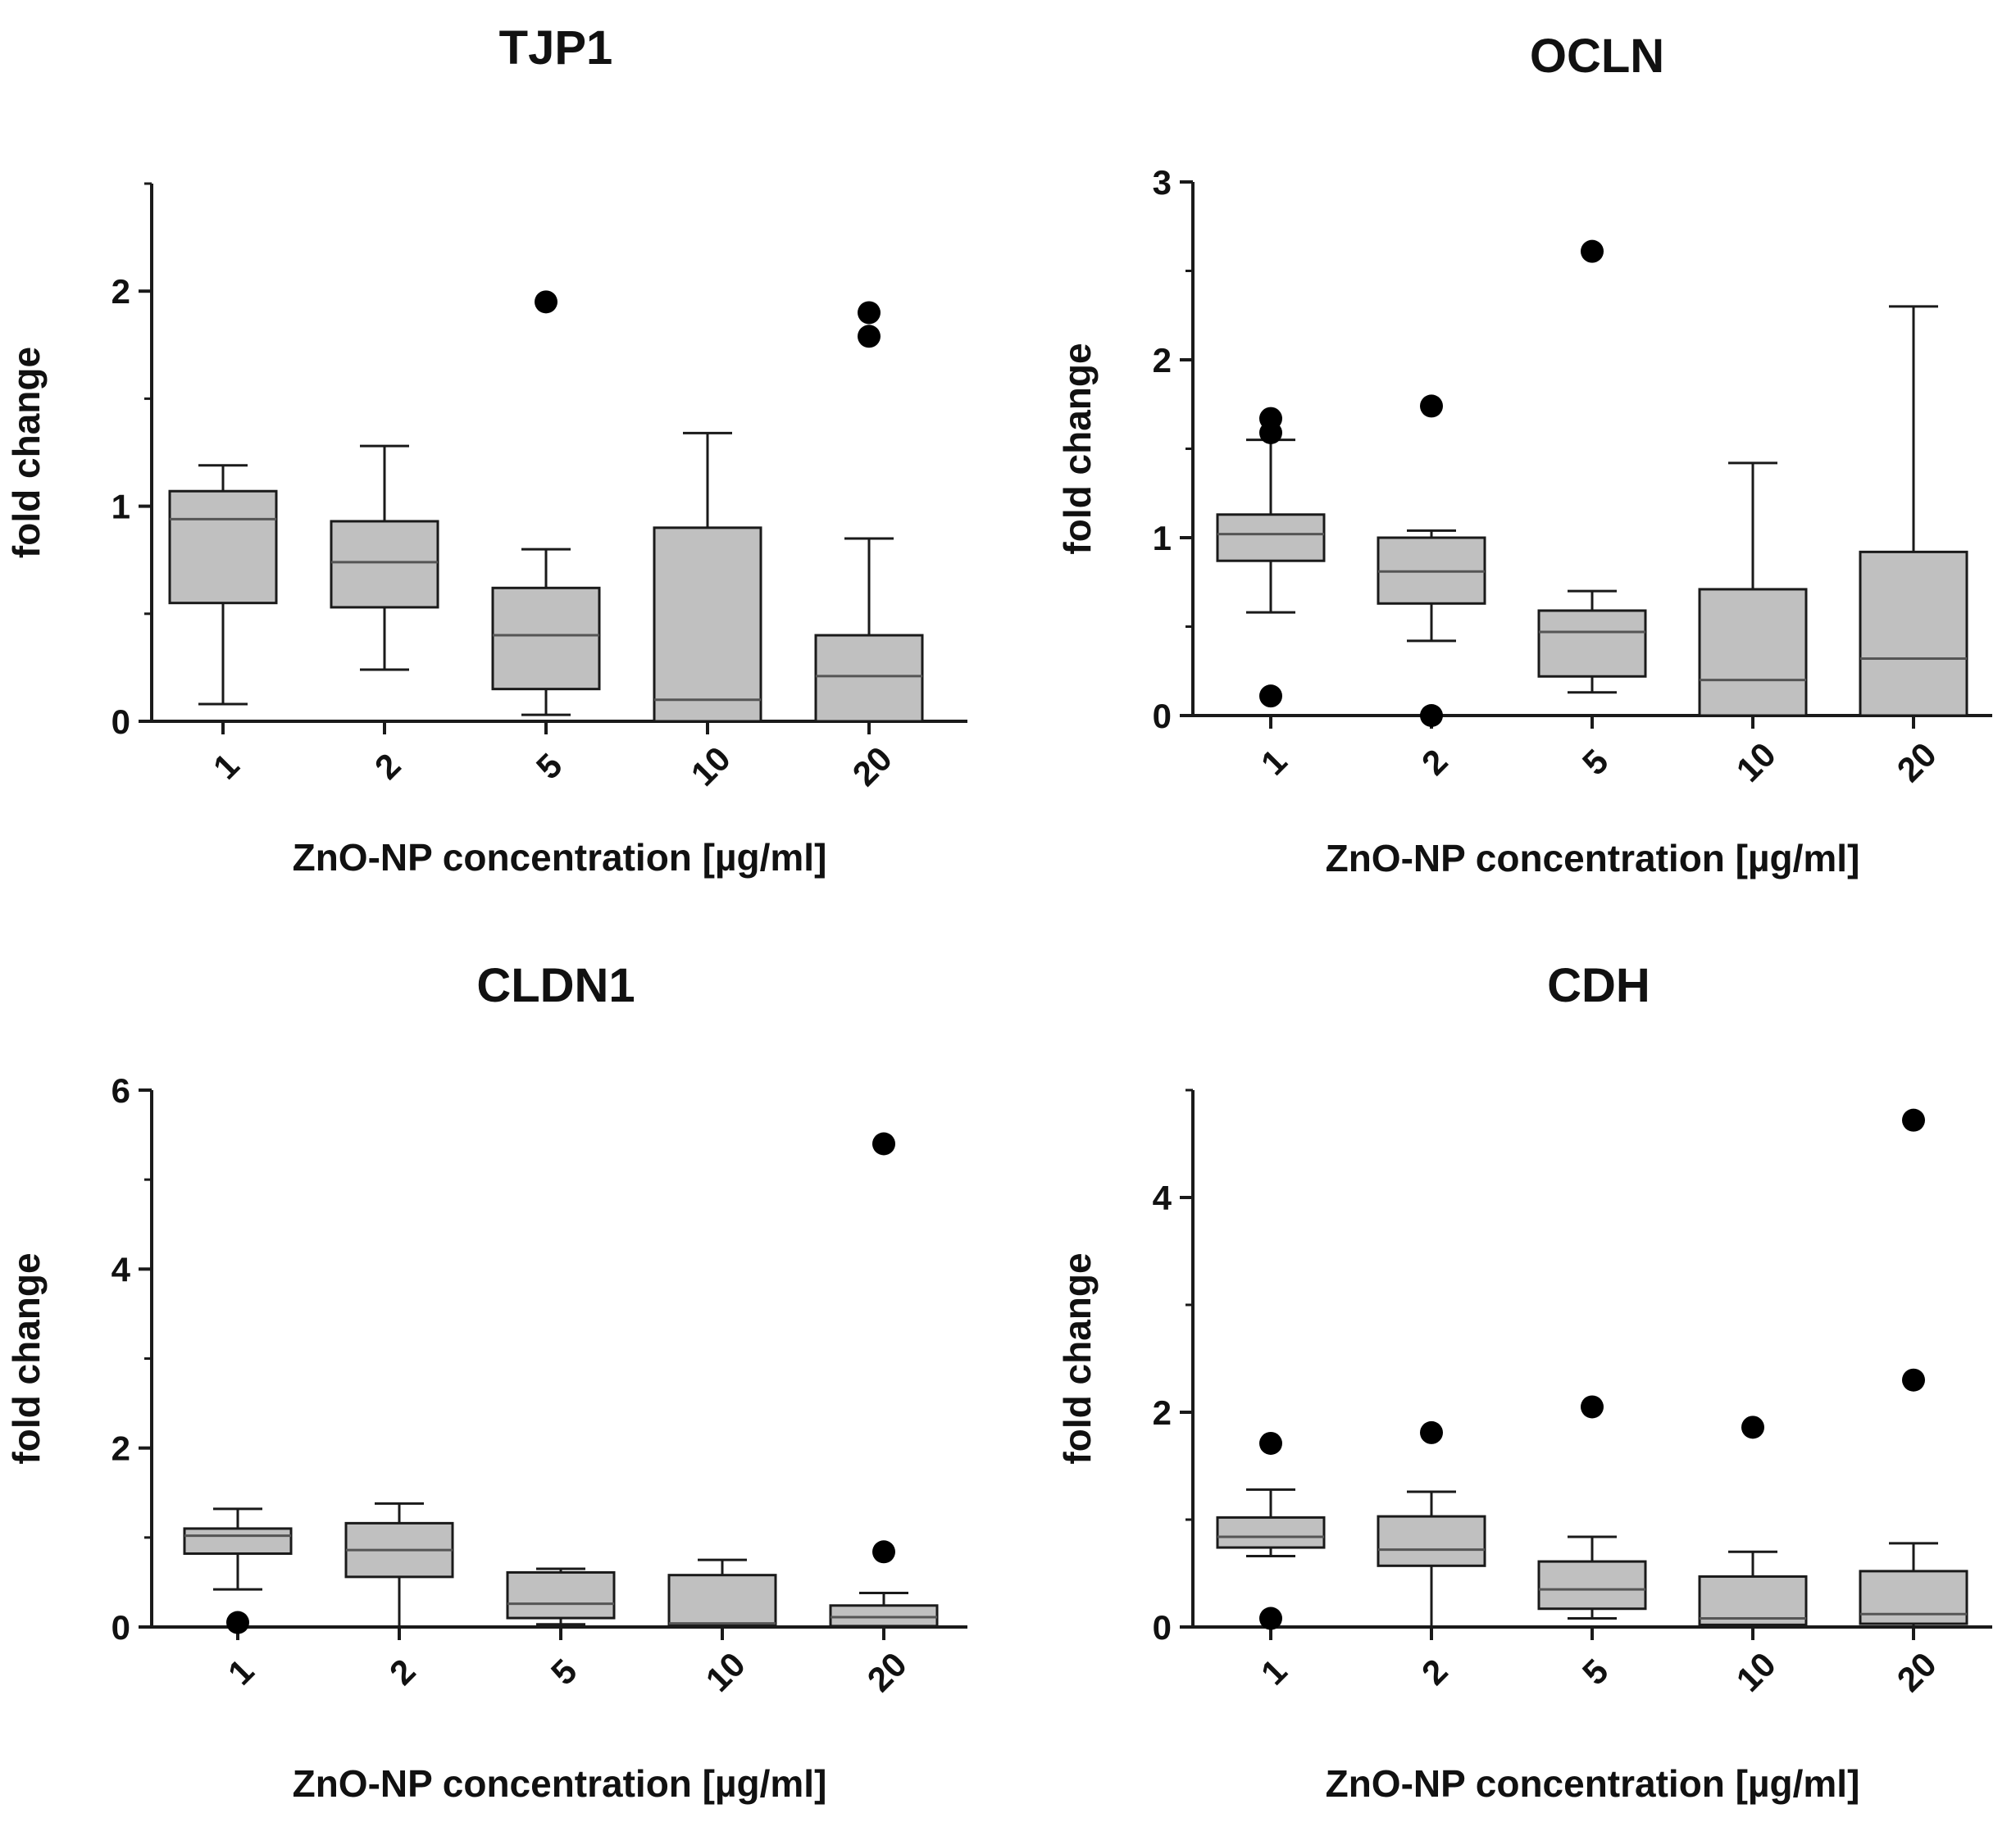  What do you see at coordinates (1162, 182) in the screenshot?
I see `y-tick-label: 3` at bounding box center [1162, 182].